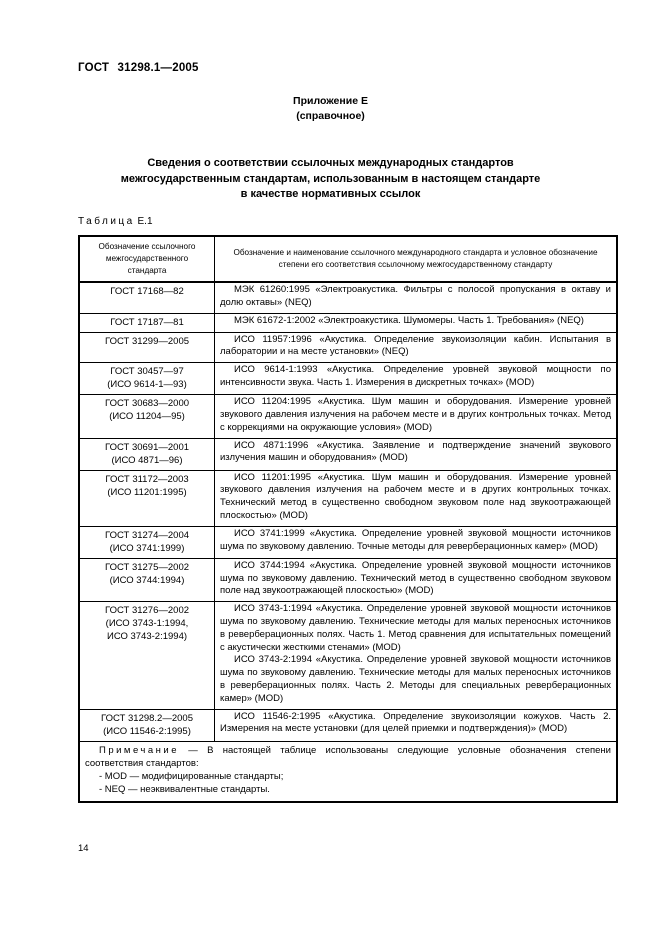 This screenshot has height=936, width=661. What do you see at coordinates (147, 567) in the screenshot?
I see `gost-designation-line: ГОСТ 31275—2002` at bounding box center [147, 567].